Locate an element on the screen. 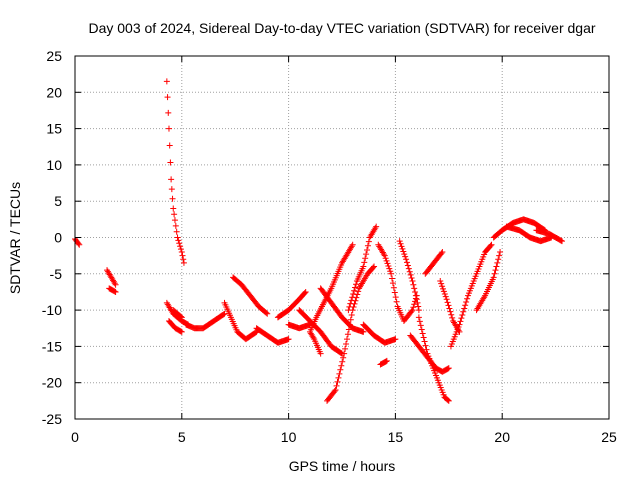 This screenshot has height=480, width=640. y-tick-label: 5 is located at coordinates (58, 201).